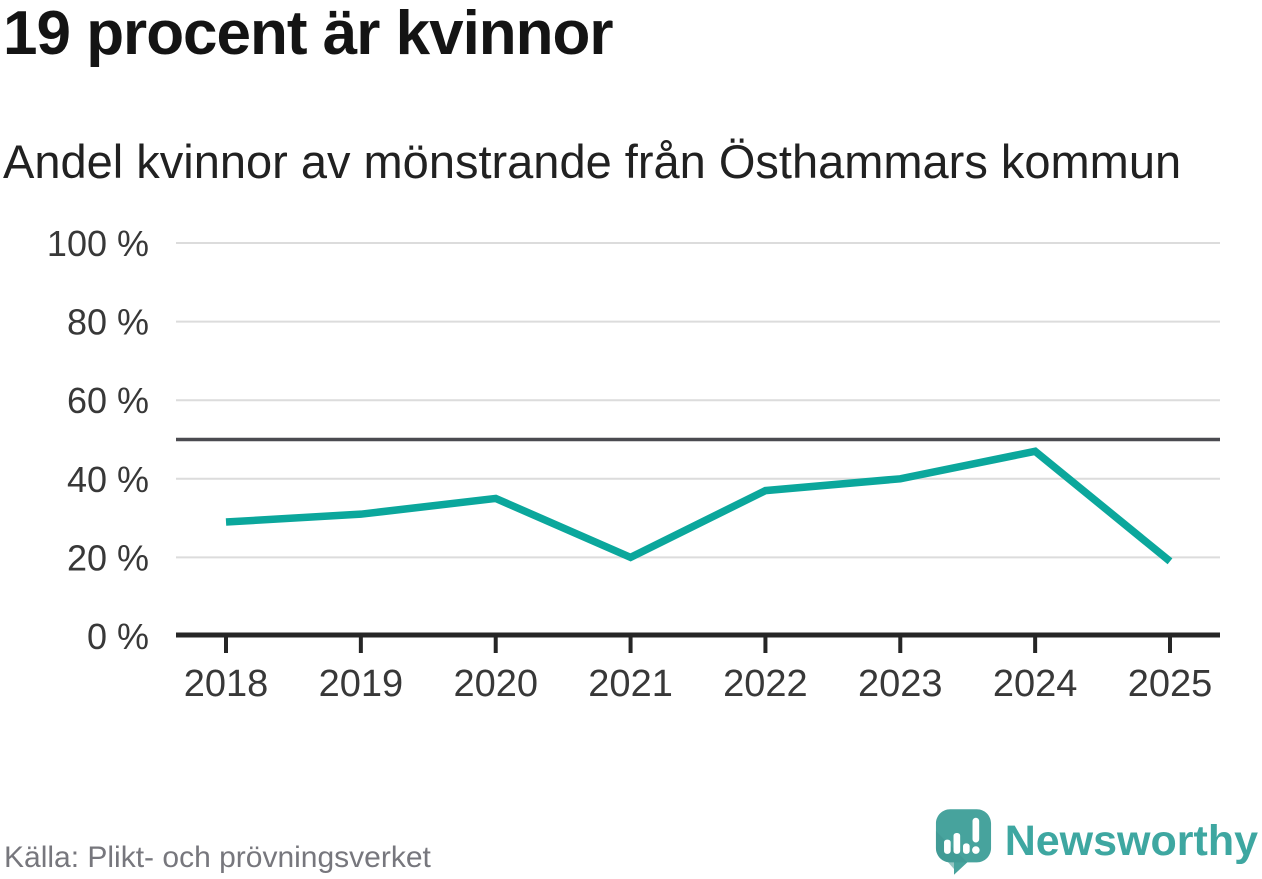 Image resolution: width=1262 pixels, height=879 pixels. What do you see at coordinates (217, 857) in the screenshot?
I see `source-note: Källa: Plikt- och prövningsverket` at bounding box center [217, 857].